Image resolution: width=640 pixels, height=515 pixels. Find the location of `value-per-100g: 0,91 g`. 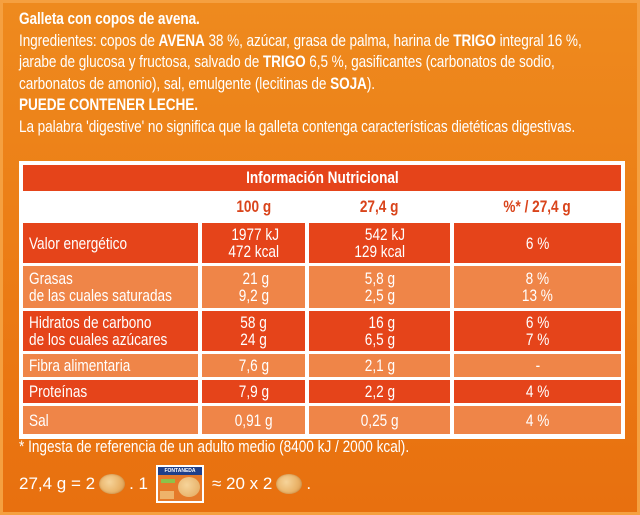

value-per-100g: 0,91 g is located at coordinates (253, 420).